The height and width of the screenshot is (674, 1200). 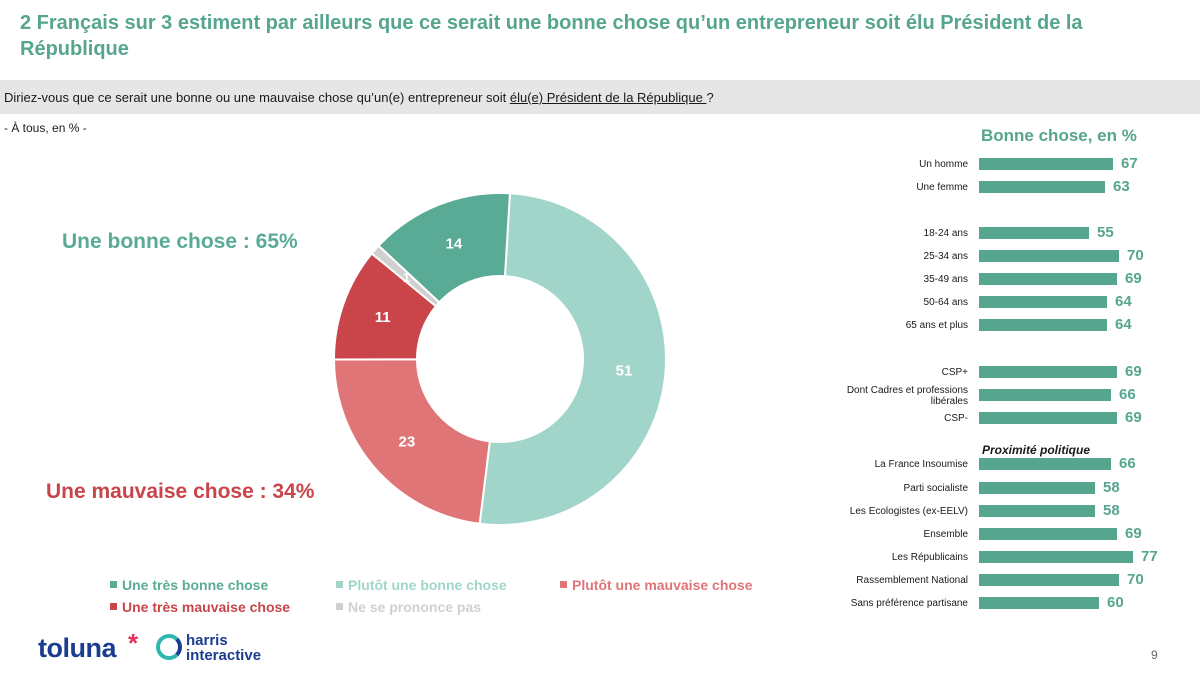 I want to click on legend-item: Plutôt une mauvaise chose, so click(x=656, y=585).